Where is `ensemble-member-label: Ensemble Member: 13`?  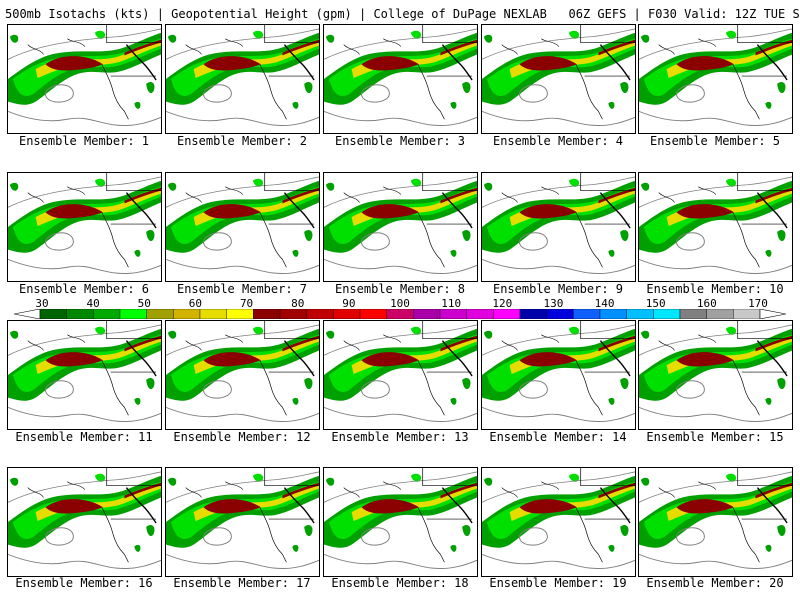
ensemble-member-label: Ensemble Member: 13 is located at coordinates (400, 437).